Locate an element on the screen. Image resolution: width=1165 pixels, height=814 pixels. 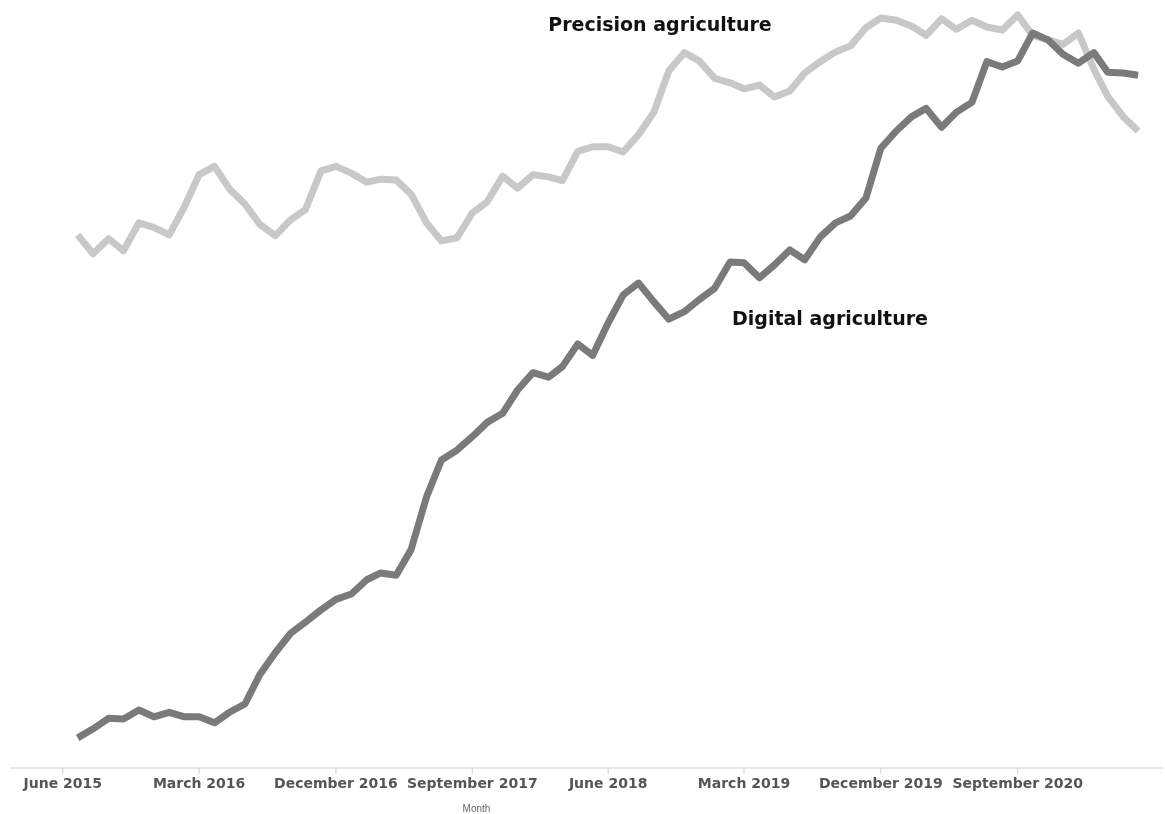
x-tick-label: March 2019 is located at coordinates (744, 783).